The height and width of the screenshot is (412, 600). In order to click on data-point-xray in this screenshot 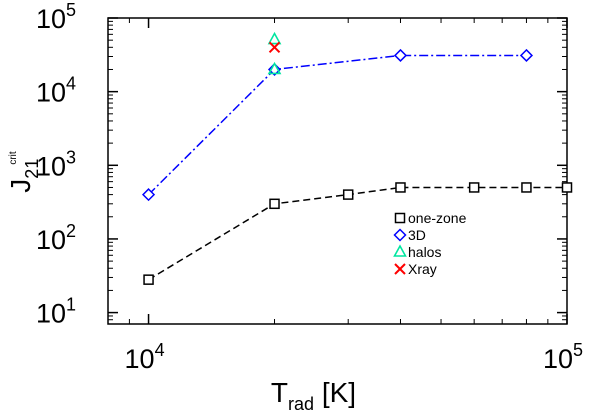, I will do `click(274, 47)`.